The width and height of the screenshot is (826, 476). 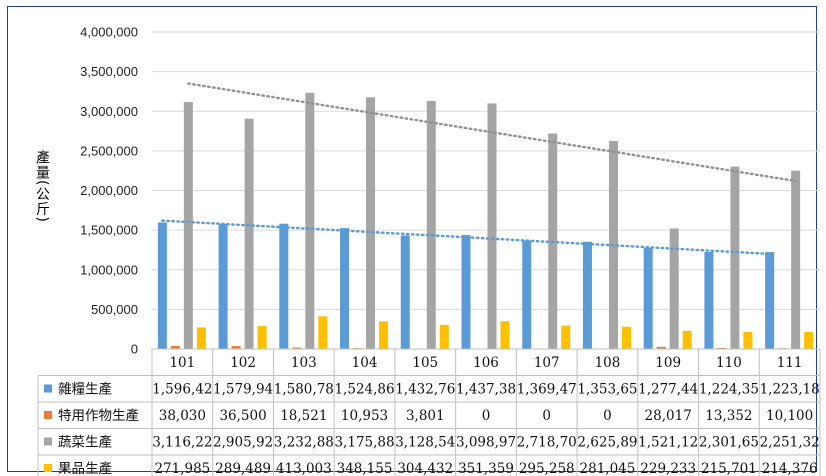 I want to click on data-label: 351,359, so click(x=486, y=468).